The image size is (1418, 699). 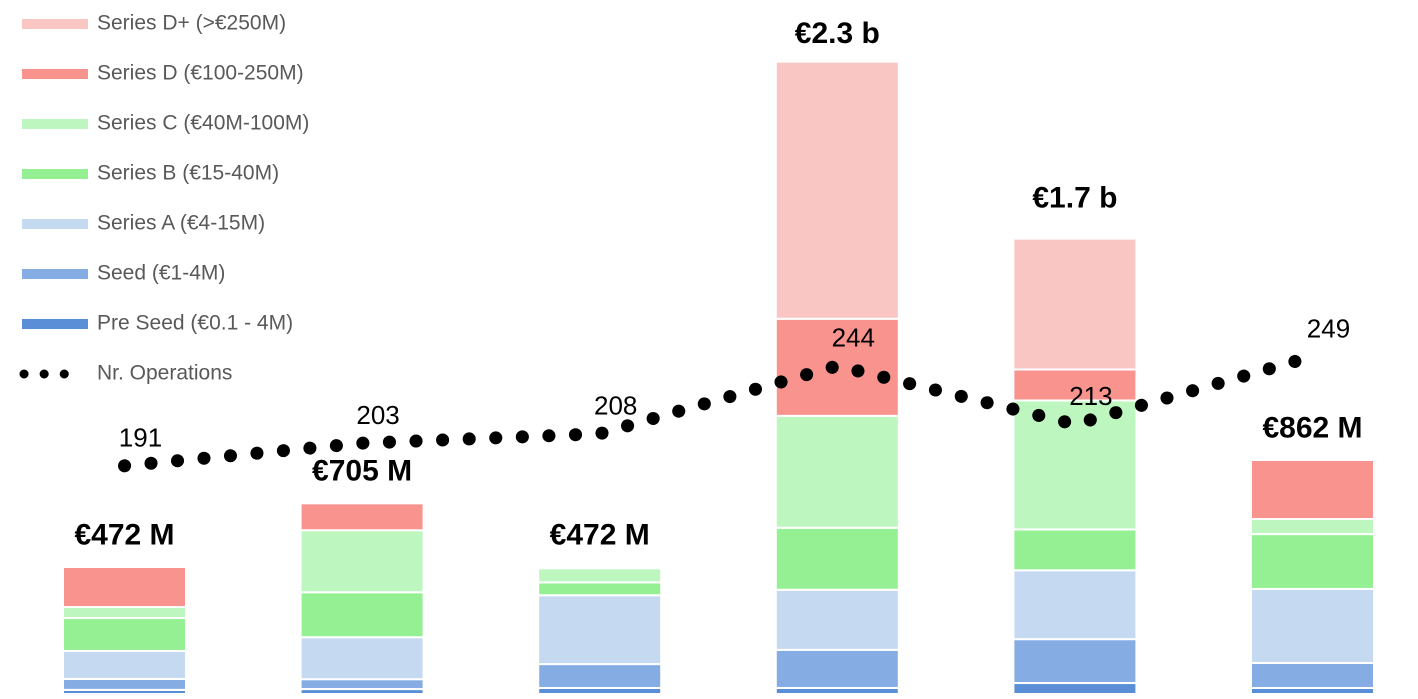 What do you see at coordinates (362, 471) in the screenshot?
I see `total-label: €705 M` at bounding box center [362, 471].